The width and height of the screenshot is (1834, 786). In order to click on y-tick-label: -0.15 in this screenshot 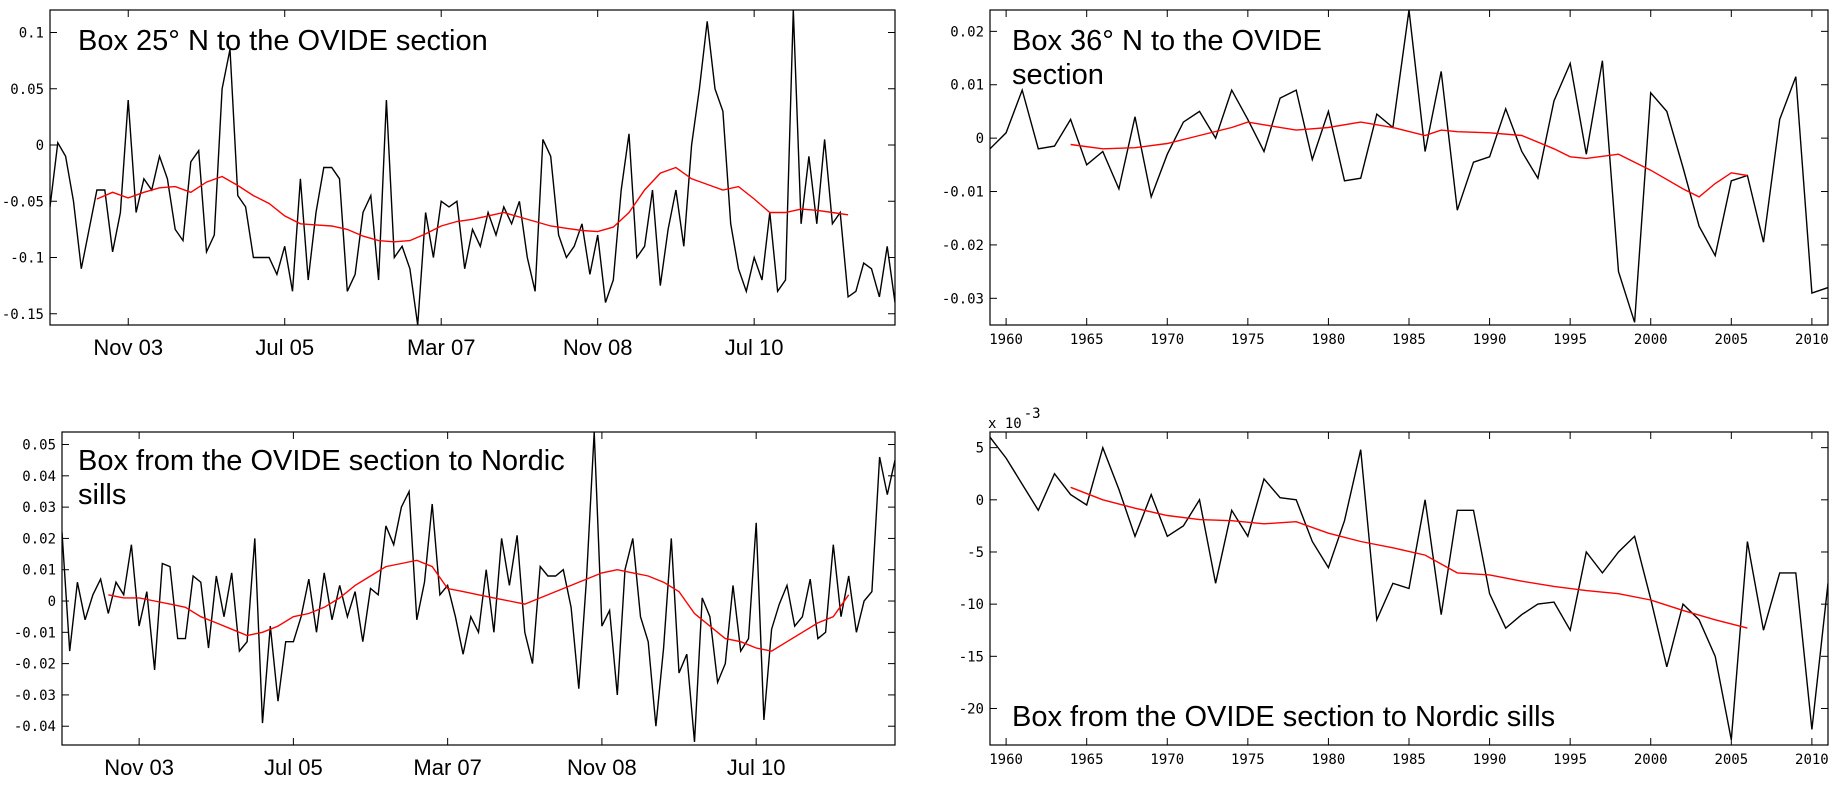, I will do `click(23, 315)`.